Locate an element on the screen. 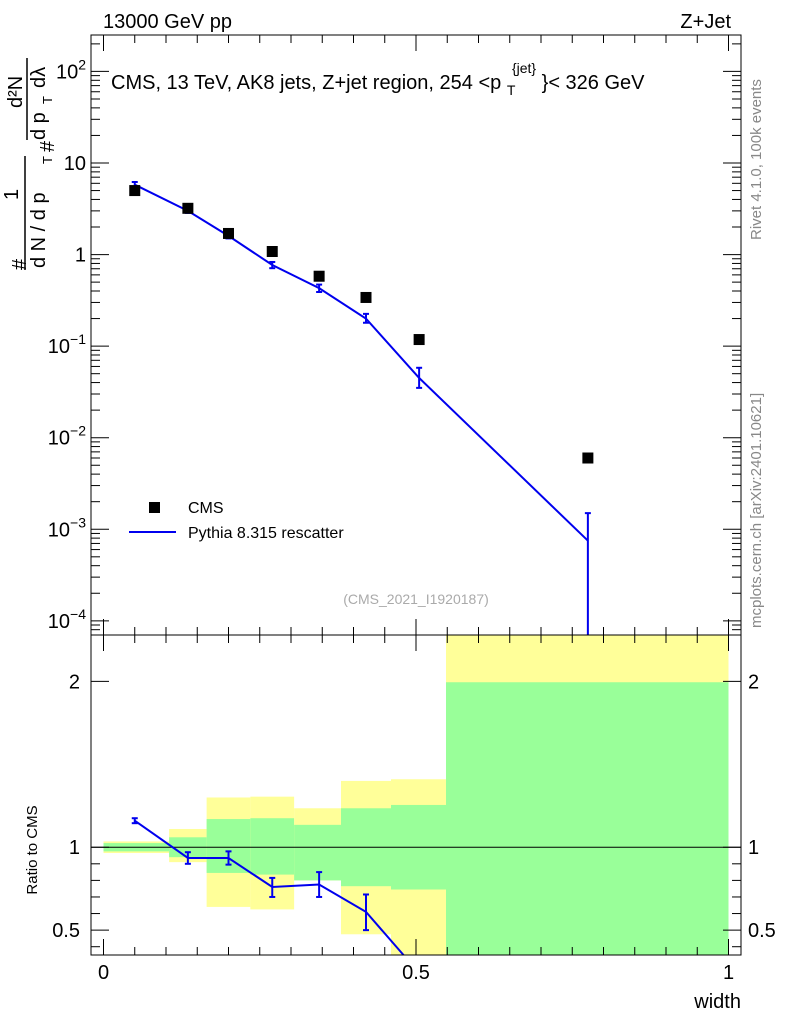 This screenshot has height=1024, width=786. main-ytick-label: 10⁻⁴ is located at coordinates (67, 619).